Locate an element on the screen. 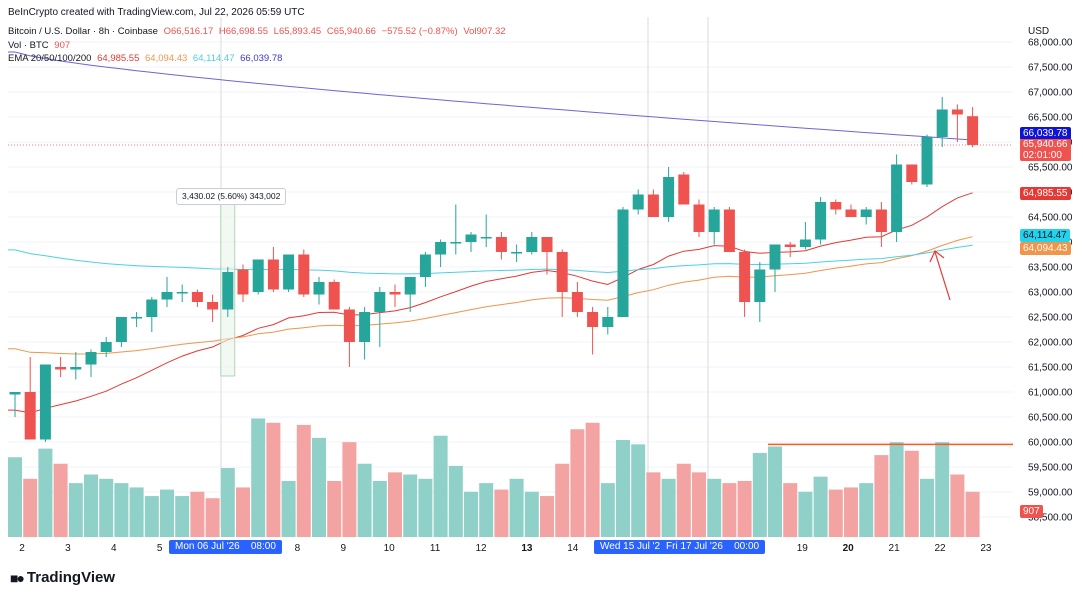 The width and height of the screenshot is (1083, 600). price-tick-label: 65,500.00 is located at coordinates (1050, 168).